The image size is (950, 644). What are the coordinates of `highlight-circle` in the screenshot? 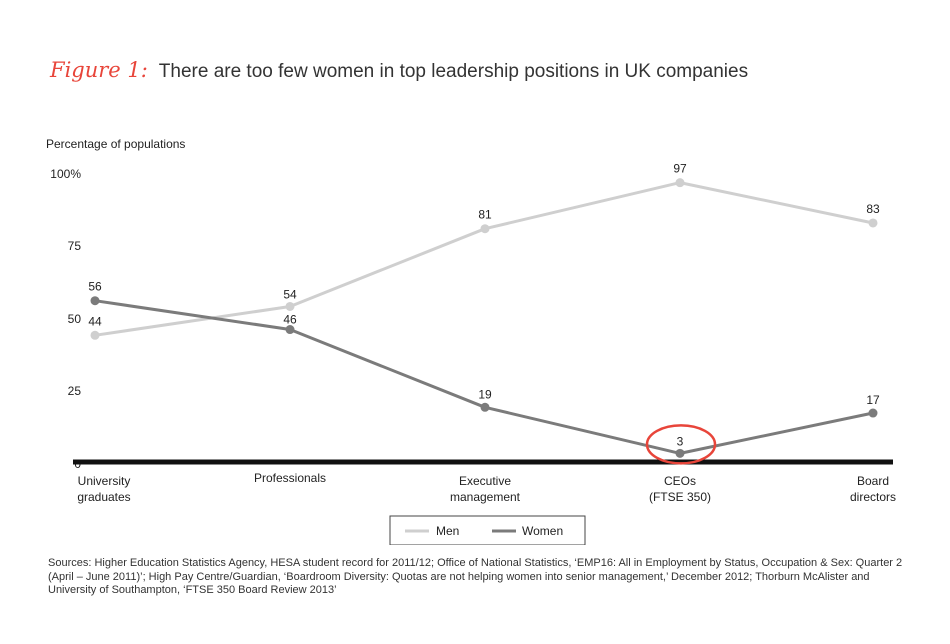 It's located at (681, 444).